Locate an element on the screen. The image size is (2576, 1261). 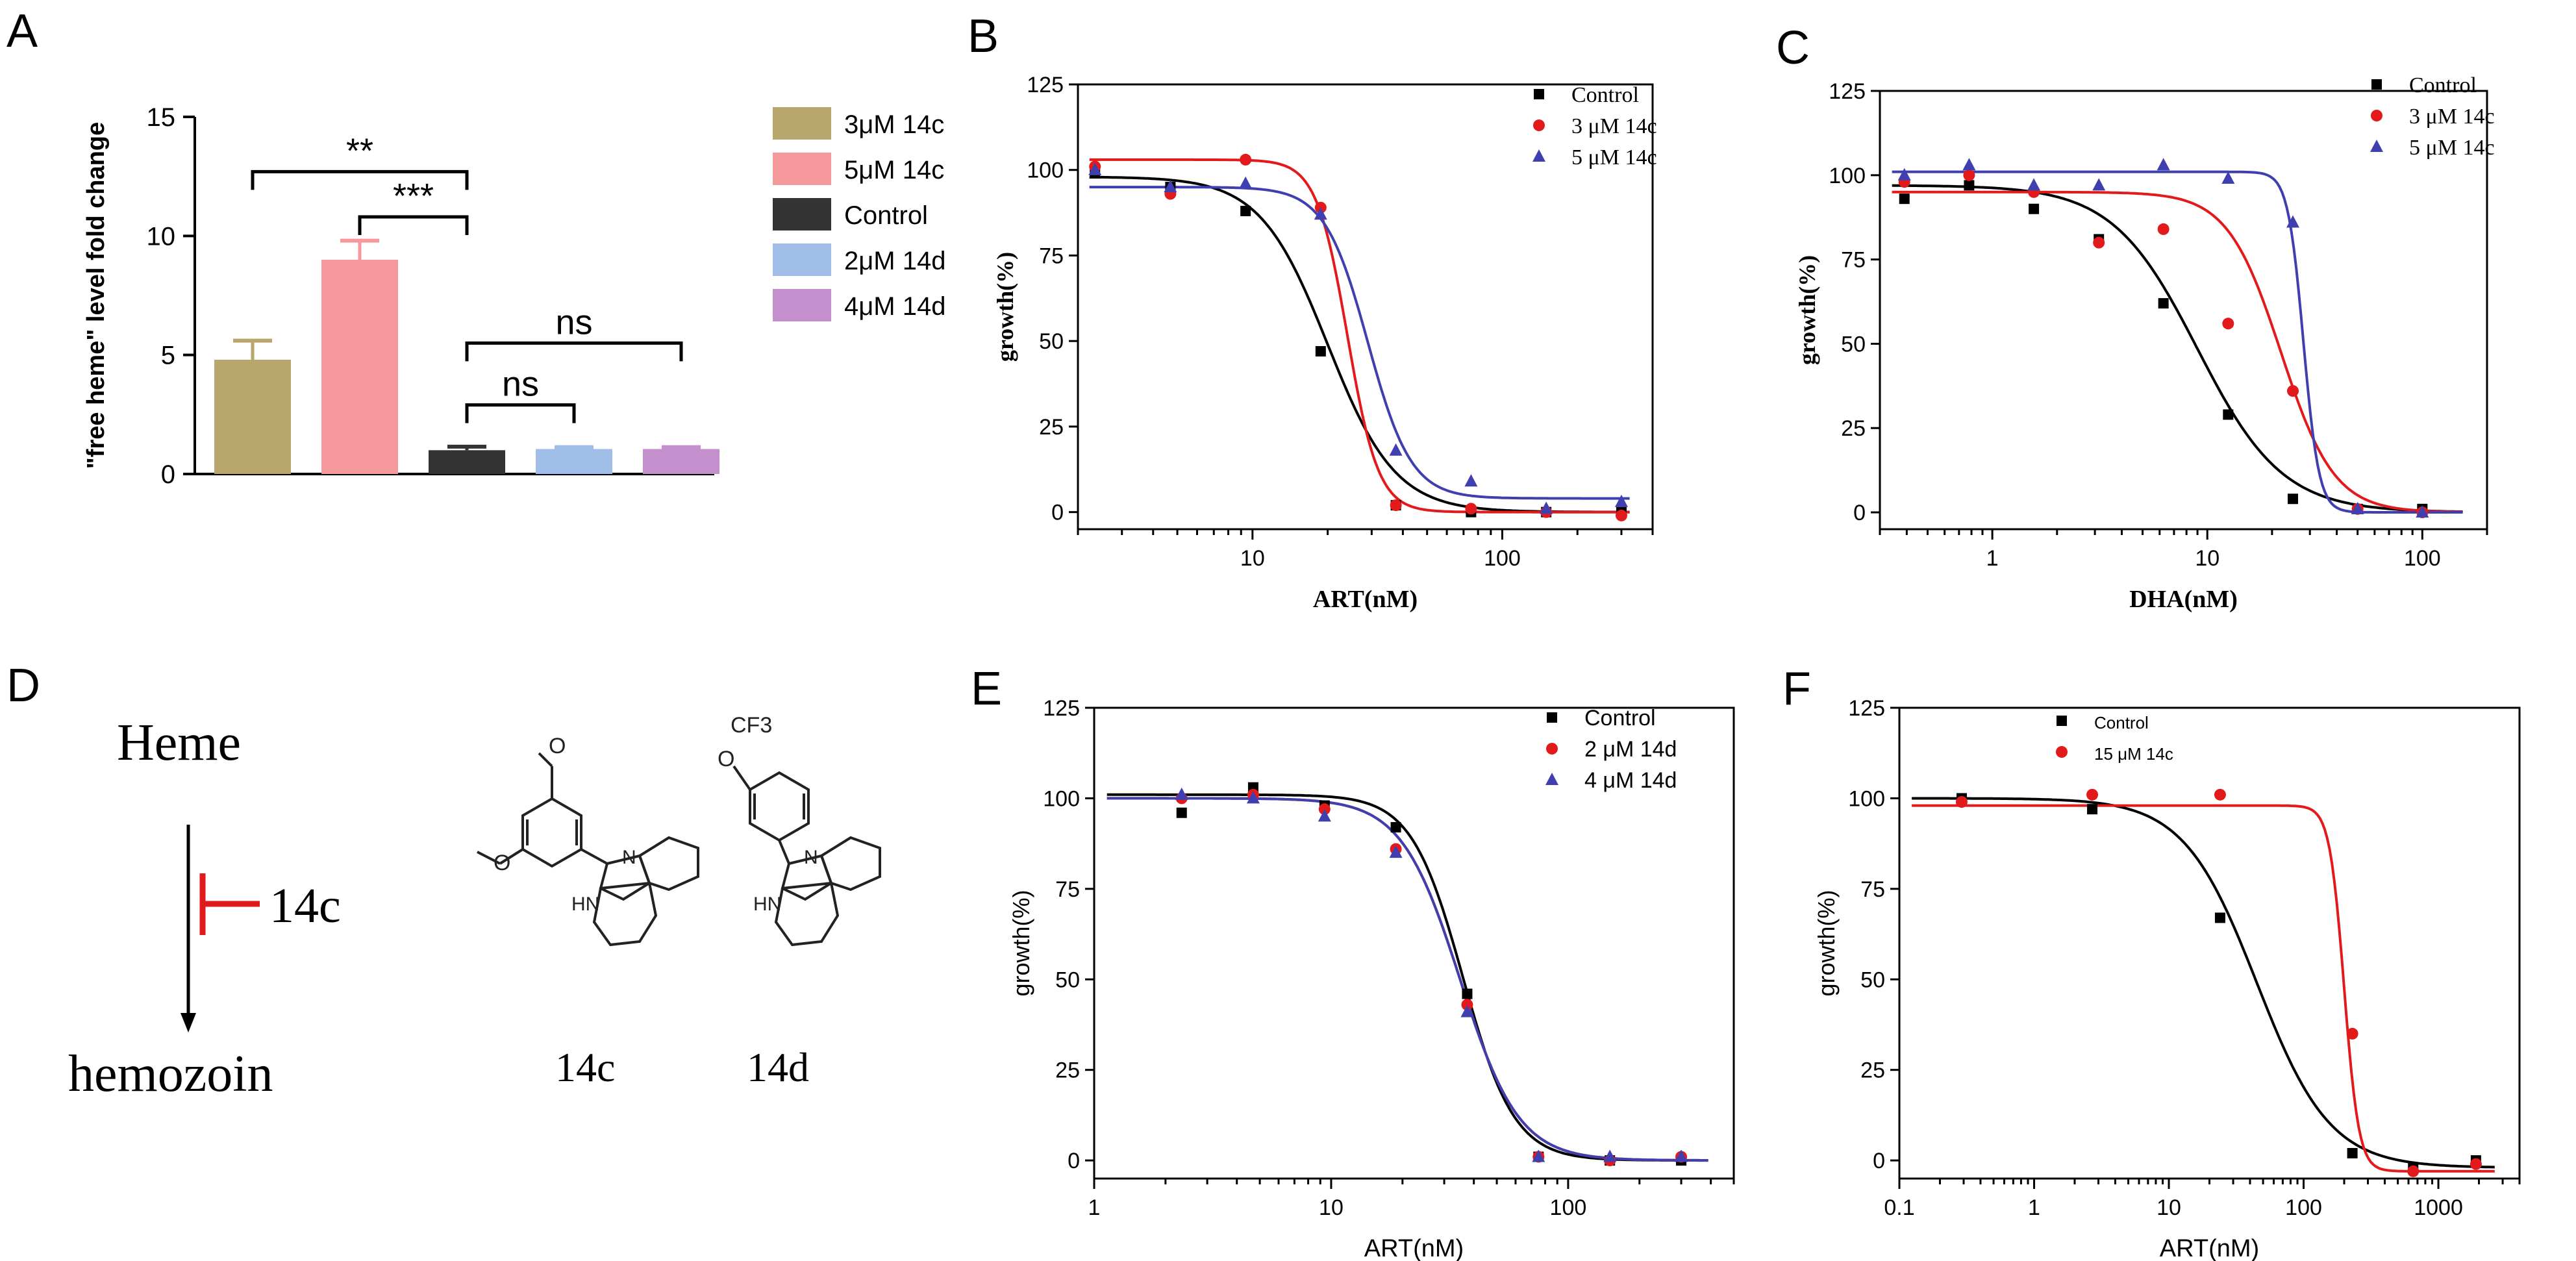
legend-label: 3 μM 14c is located at coordinates (2452, 117).